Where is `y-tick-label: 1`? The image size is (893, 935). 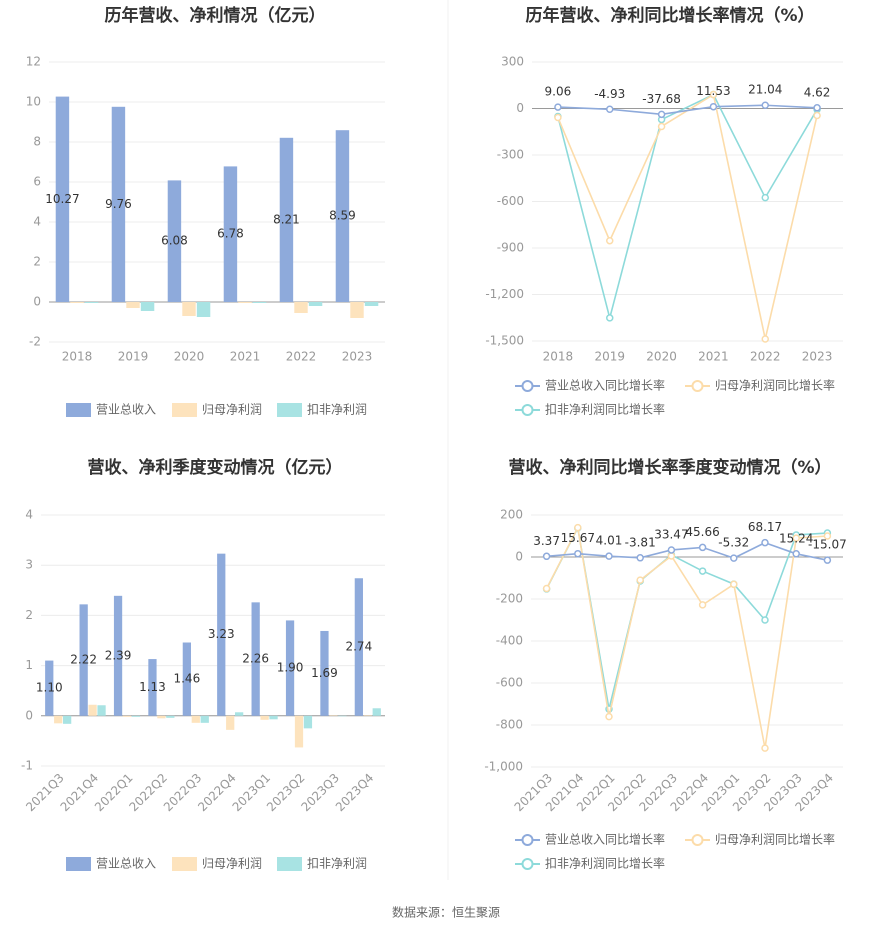
y-tick-label: 1 is located at coordinates (29, 665).